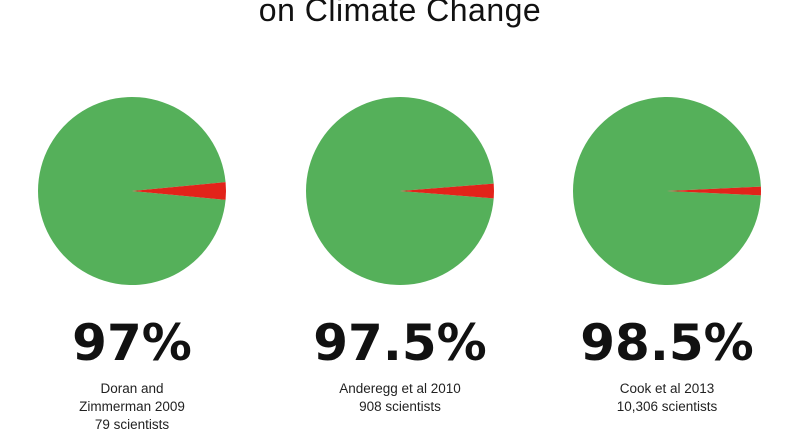  Describe the element at coordinates (400, 406) in the screenshot. I see `caption-line: 908 scientists` at that location.